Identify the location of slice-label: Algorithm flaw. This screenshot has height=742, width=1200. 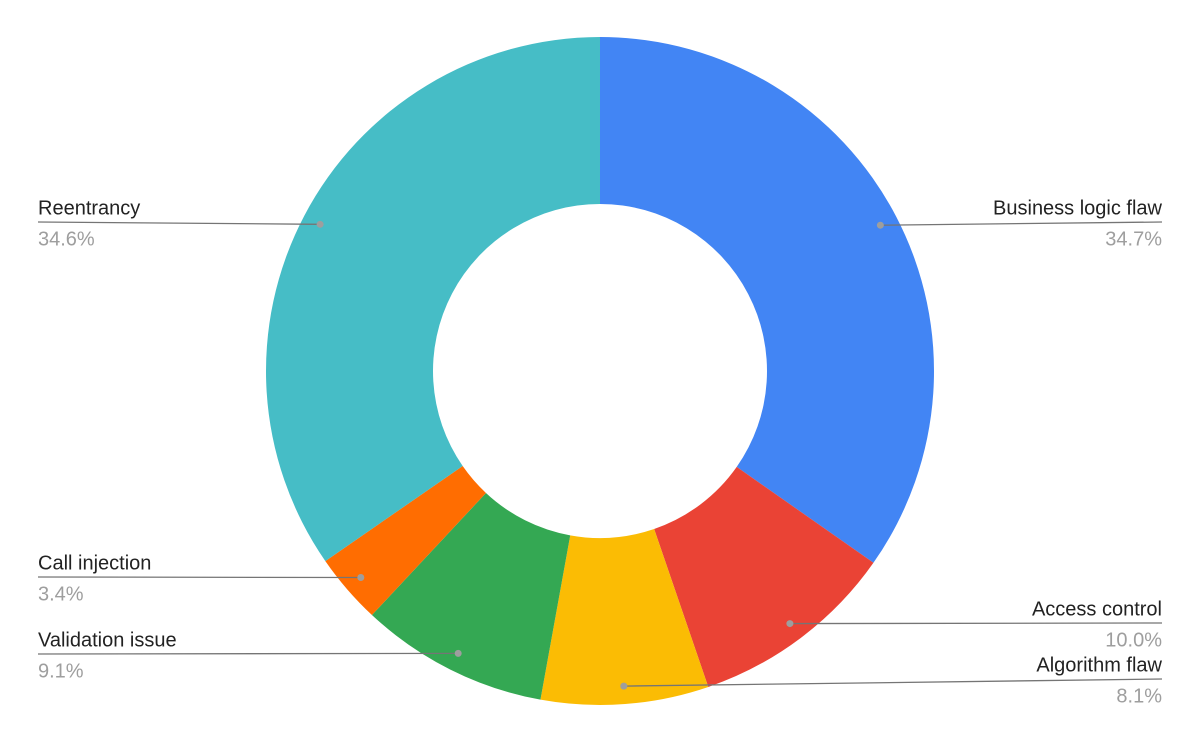
(1099, 665).